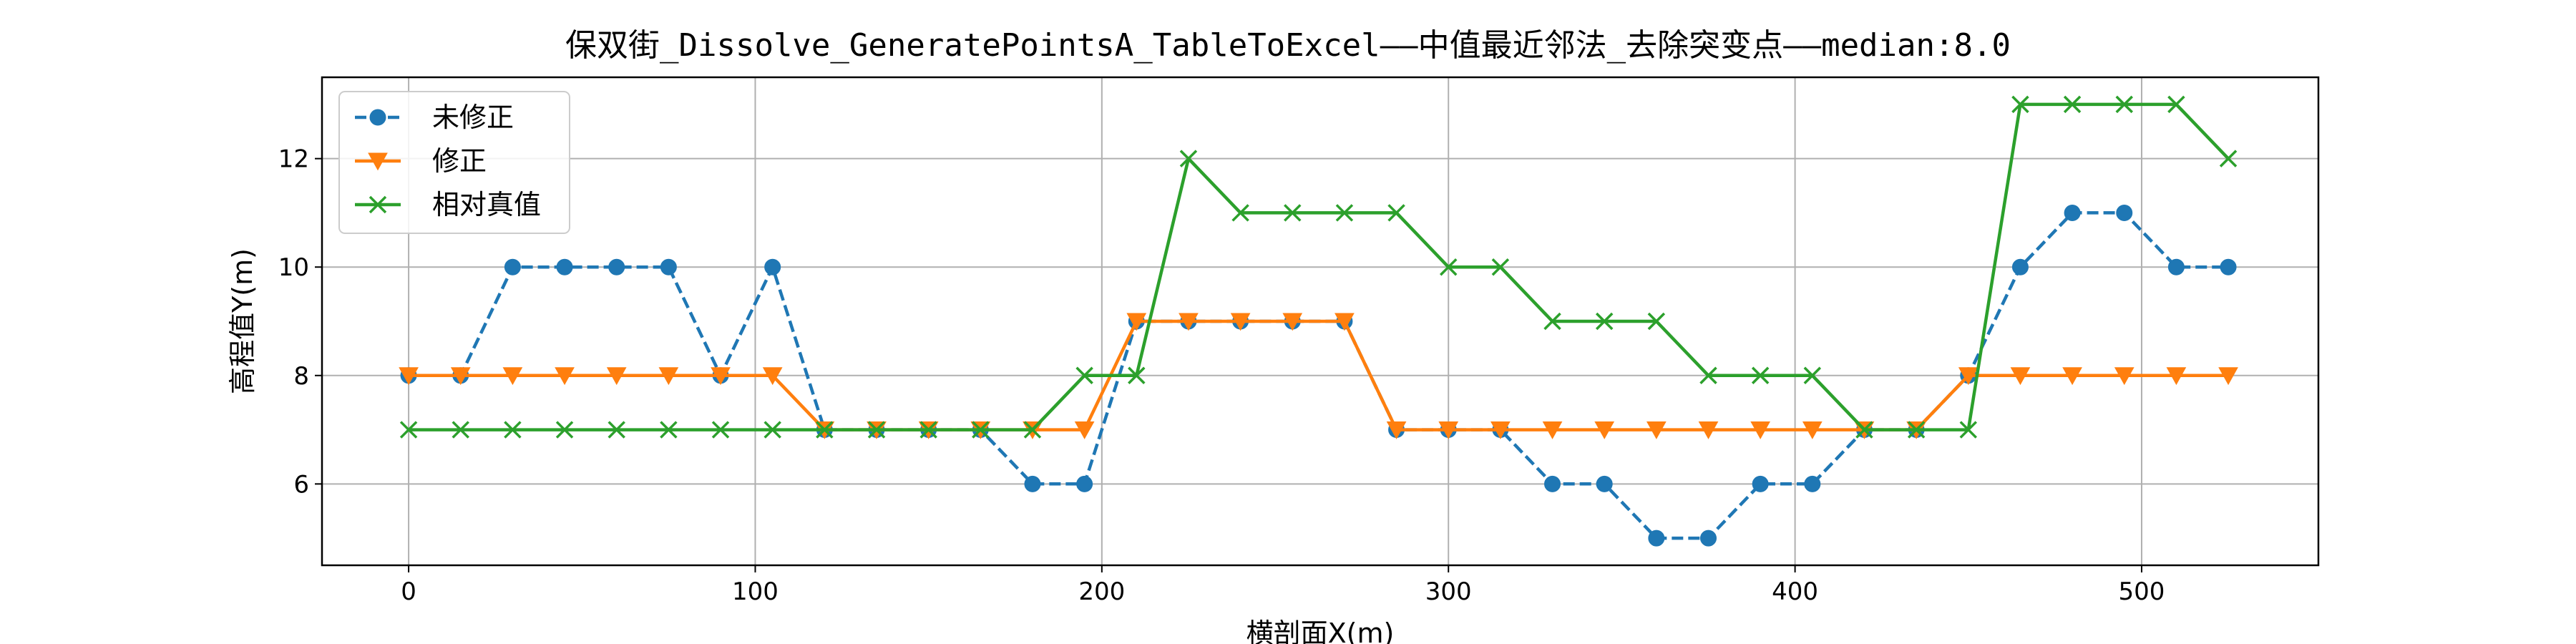  What do you see at coordinates (1101, 591) in the screenshot?
I see `x-tick-label: 200` at bounding box center [1101, 591].